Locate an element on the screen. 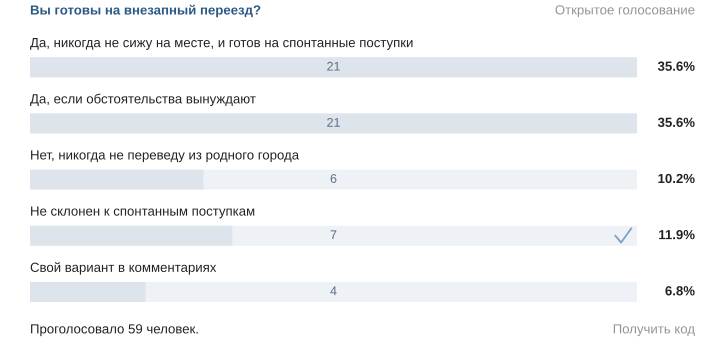 The width and height of the screenshot is (720, 352). text: 10.2% is located at coordinates (676, 179).